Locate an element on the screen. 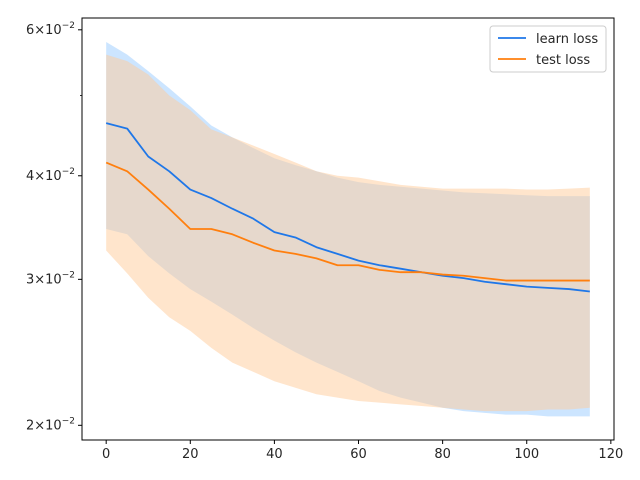  x-tick-label: 0 is located at coordinates (106, 454).